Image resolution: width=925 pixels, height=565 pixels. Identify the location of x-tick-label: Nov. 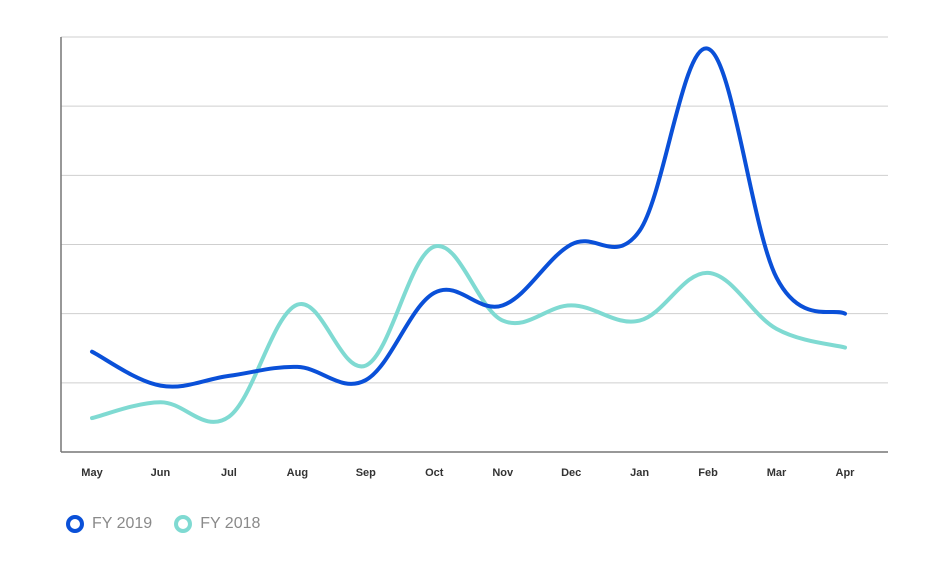
(503, 473).